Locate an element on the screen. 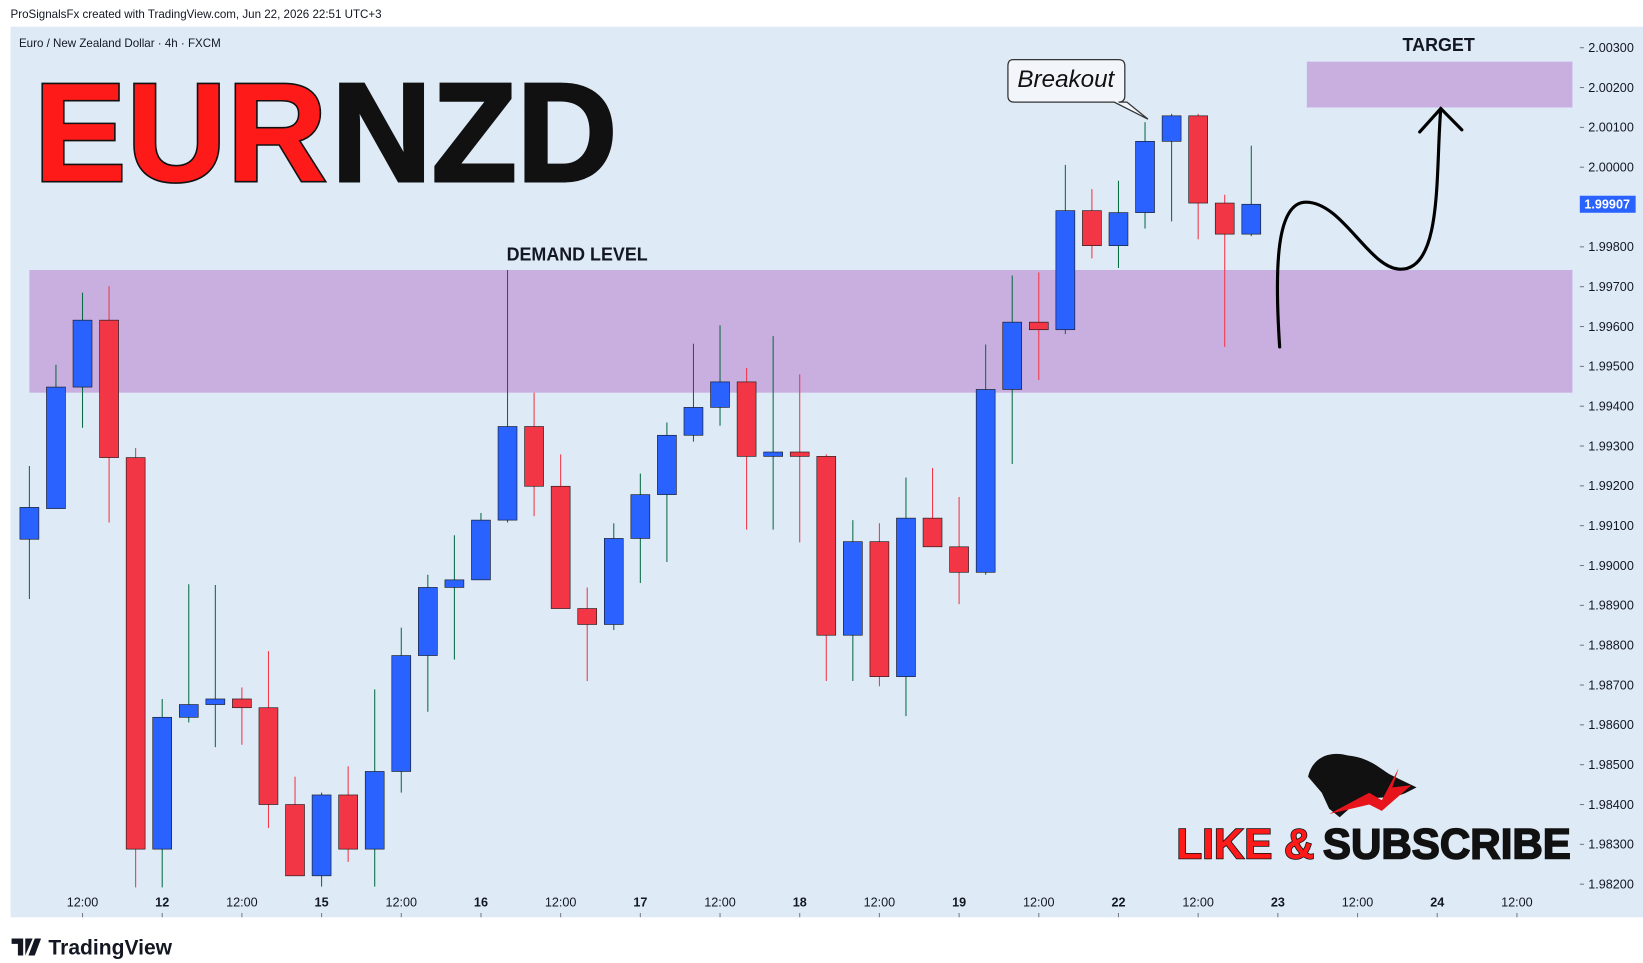  x-tick-label: 12 is located at coordinates (162, 903).